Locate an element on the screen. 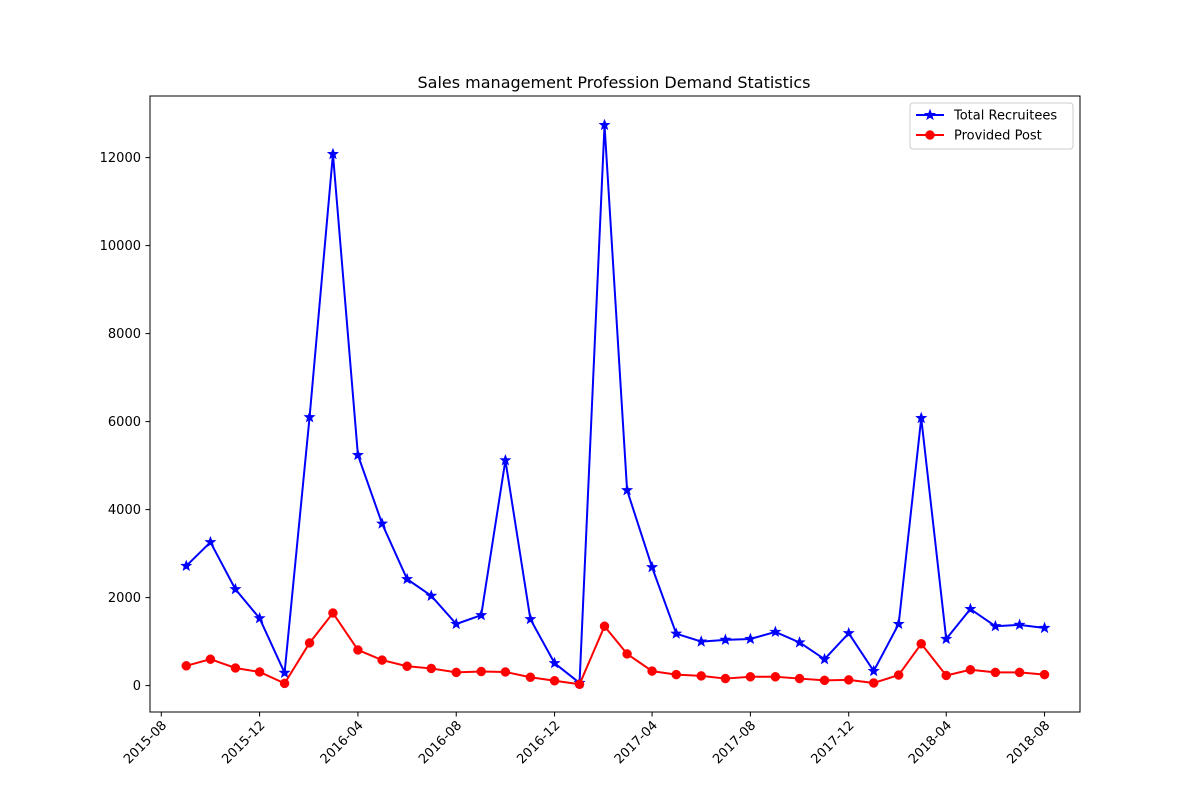 The width and height of the screenshot is (1200, 800). legend-item-1: Provided Post is located at coordinates (979, 136).